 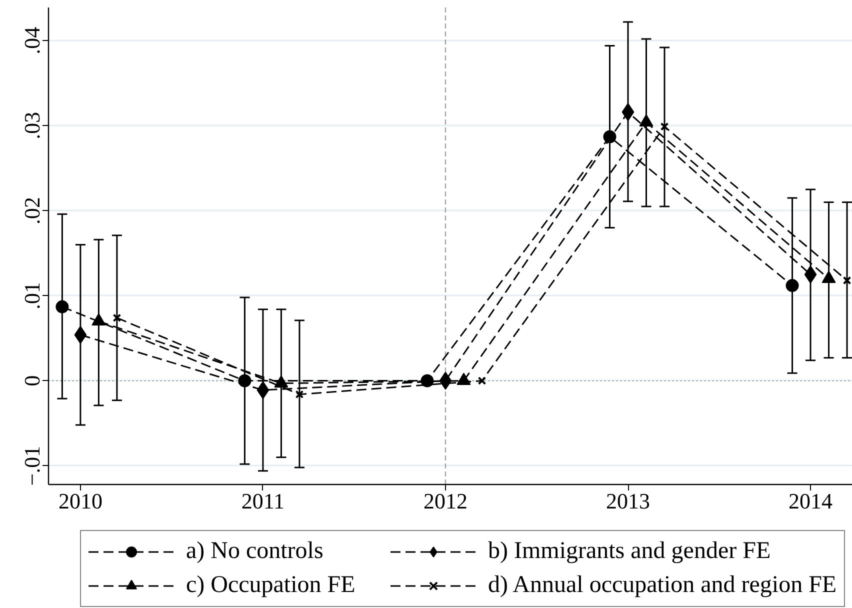 What do you see at coordinates (255, 551) in the screenshot?
I see `legend-label: a) No controls` at bounding box center [255, 551].